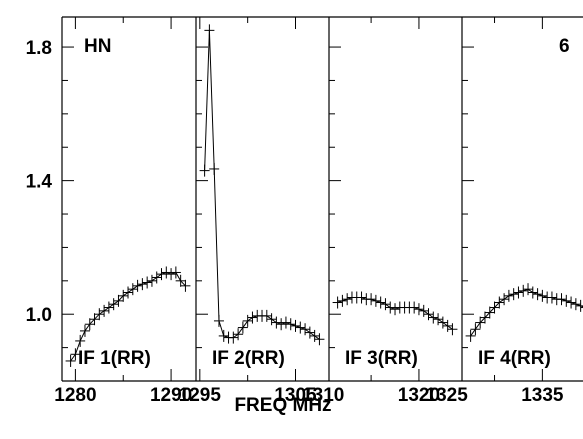  What do you see at coordinates (248, 358) in the screenshot?
I see `panel-label: IF 2(RR)` at bounding box center [248, 358].